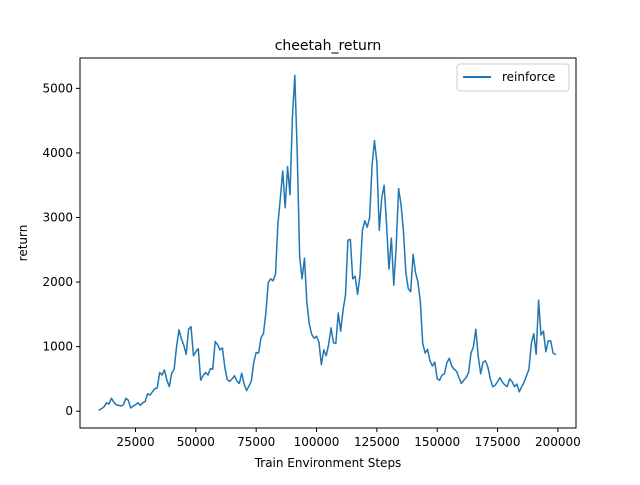 The height and width of the screenshot is (485, 640). What do you see at coordinates (256, 442) in the screenshot?
I see `x-tick-label: 75000` at bounding box center [256, 442].